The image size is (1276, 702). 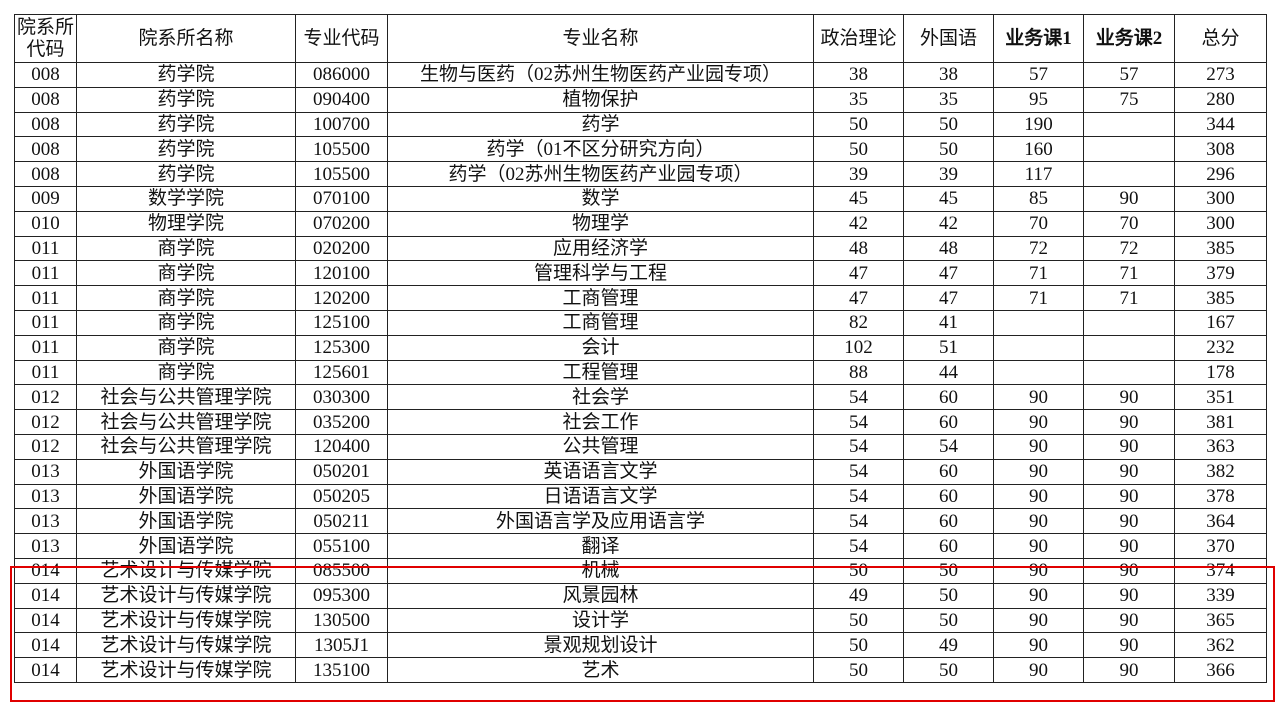 I want to click on cell-foreign-language: 41, so click(x=948, y=322).